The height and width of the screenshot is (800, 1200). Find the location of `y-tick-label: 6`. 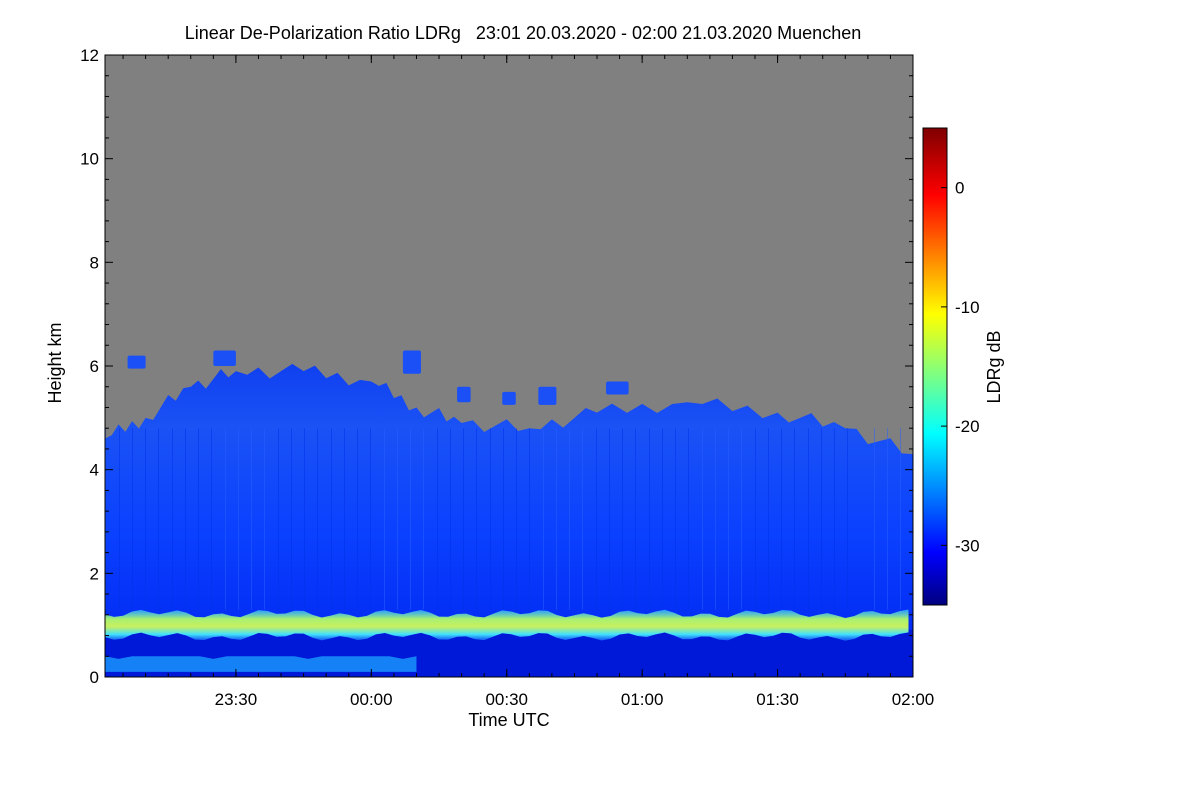

y-tick-label: 6 is located at coordinates (94, 366).